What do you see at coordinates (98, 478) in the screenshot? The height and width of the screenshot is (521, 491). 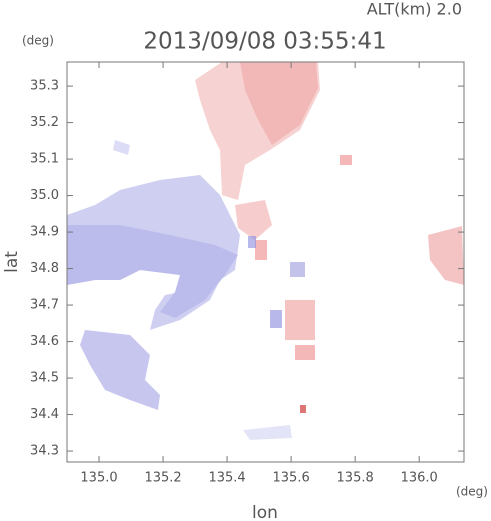 I see `x-tick-label: 135.0` at bounding box center [98, 478].